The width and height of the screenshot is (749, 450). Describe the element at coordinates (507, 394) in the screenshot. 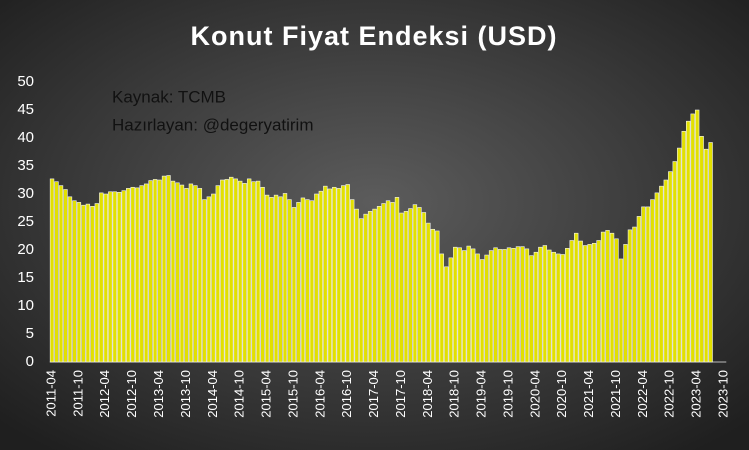

I see `x-tick-label: 2019-10` at that location.